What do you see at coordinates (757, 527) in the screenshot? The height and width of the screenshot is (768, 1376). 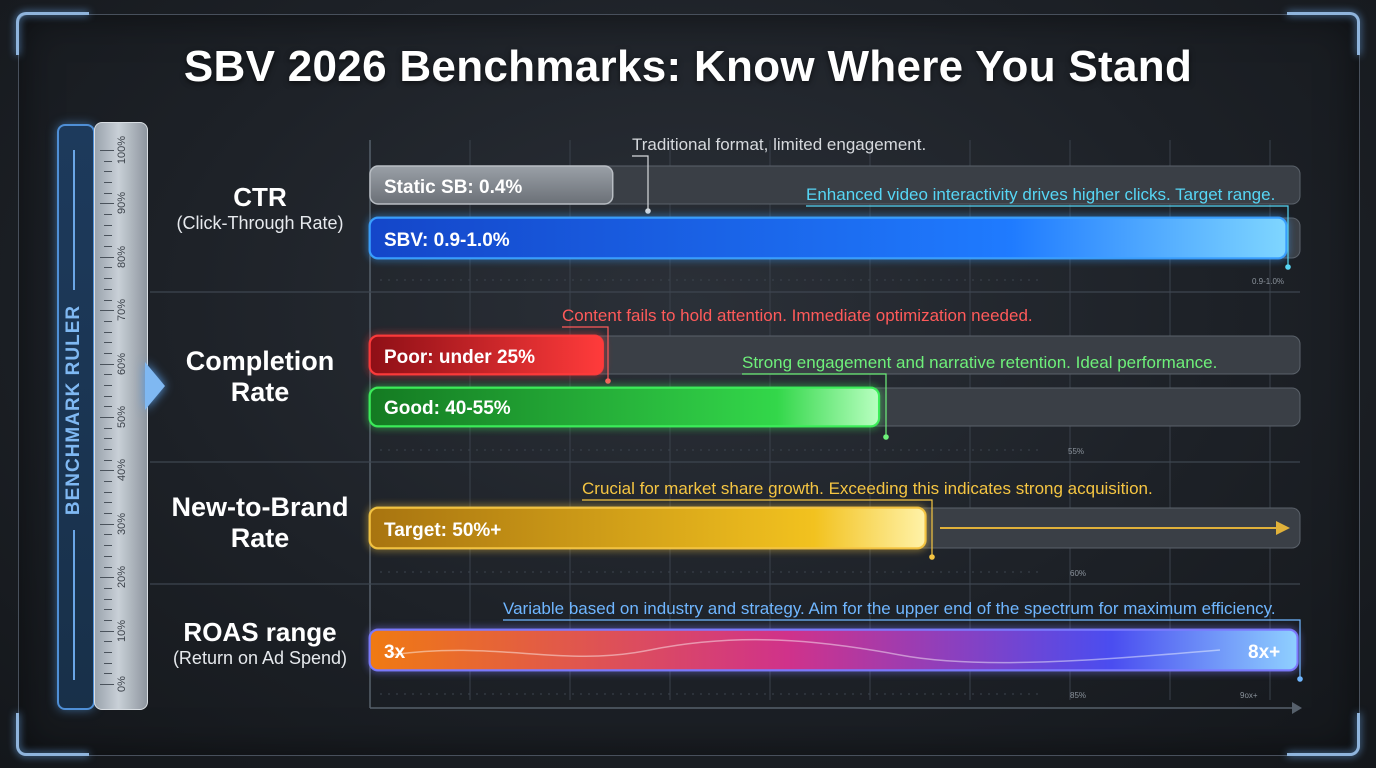 I see `annotation-target-leader` at bounding box center [757, 527].